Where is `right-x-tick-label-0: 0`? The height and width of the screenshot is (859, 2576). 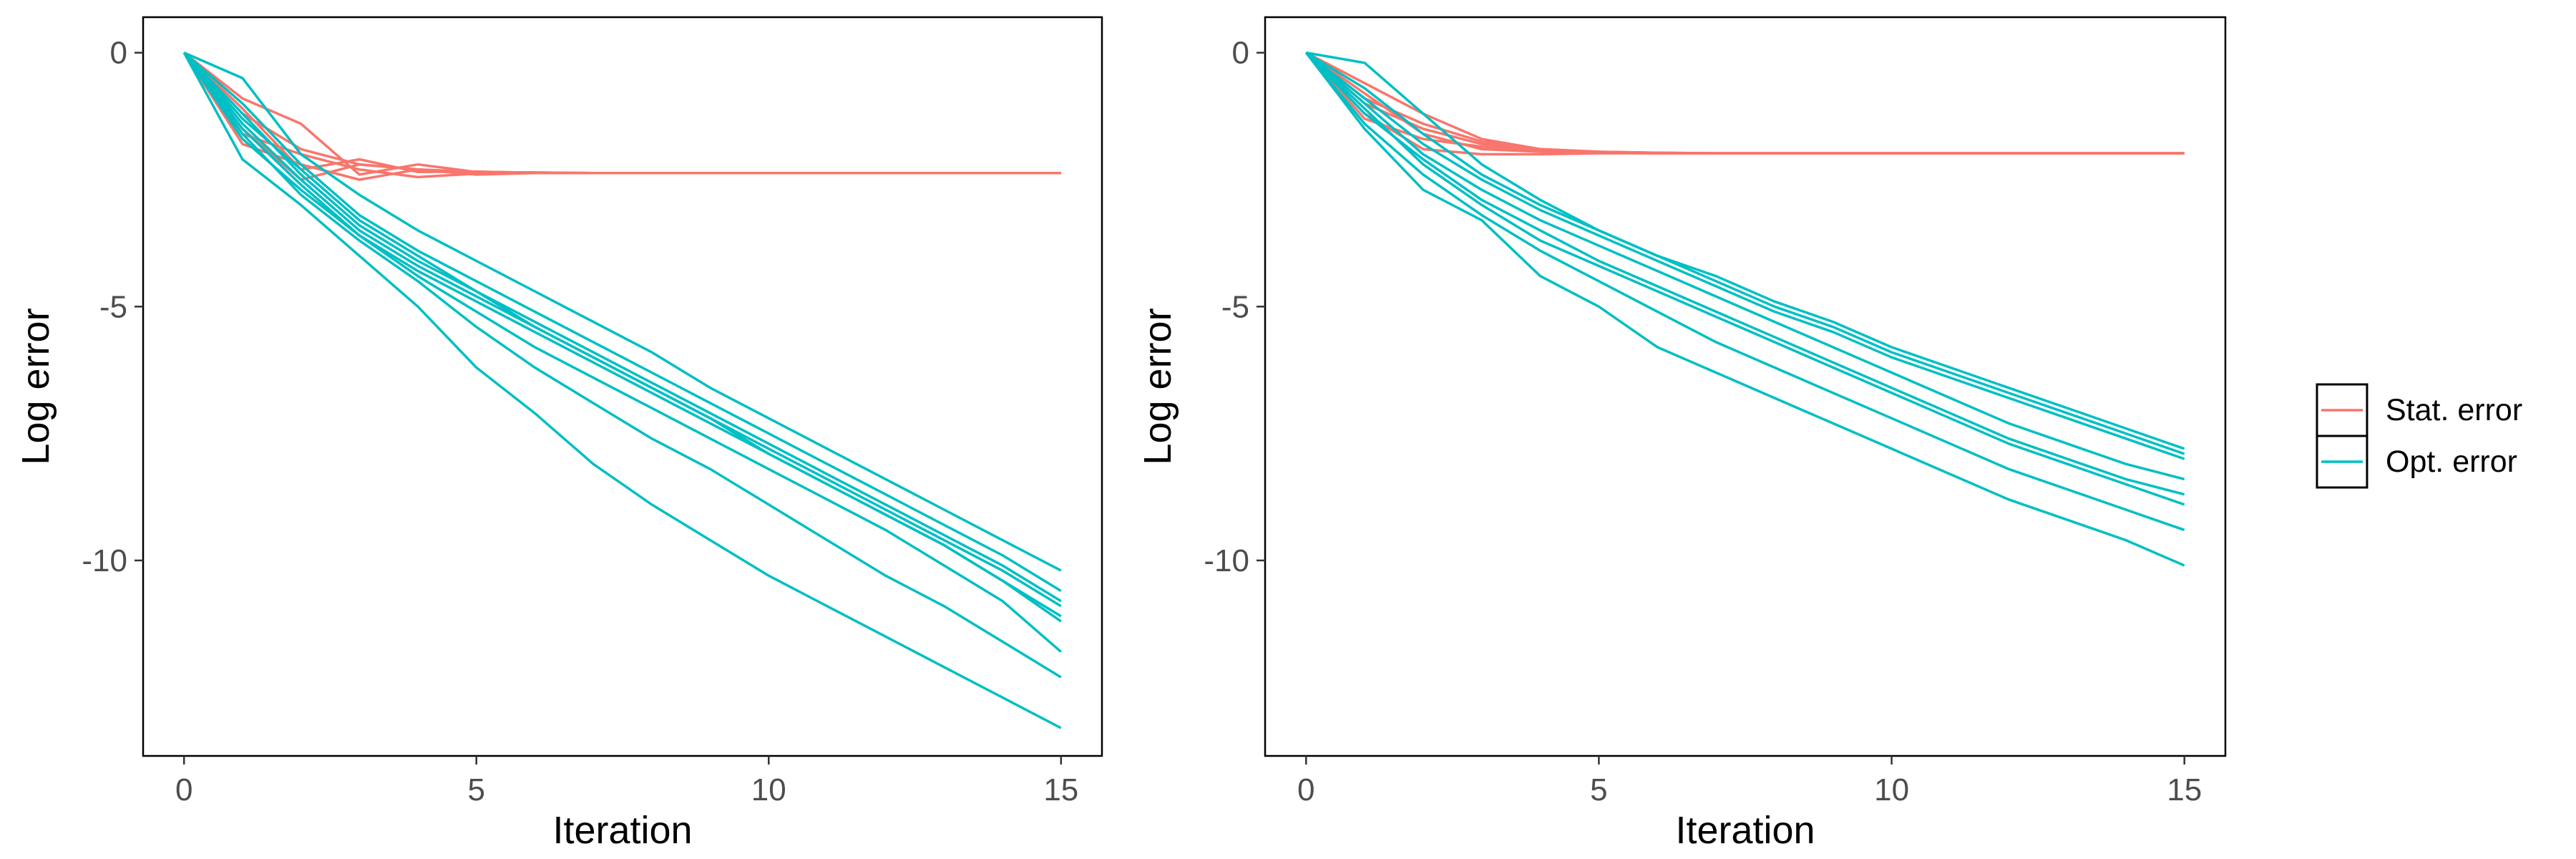
right-x-tick-label-0: 0 is located at coordinates (1305, 789).